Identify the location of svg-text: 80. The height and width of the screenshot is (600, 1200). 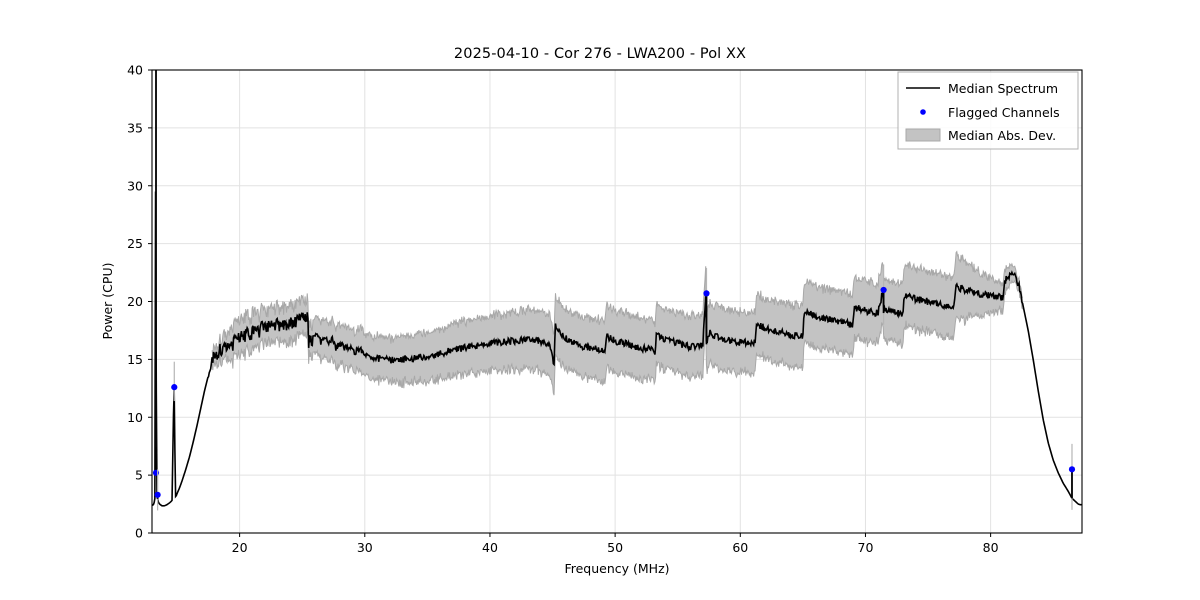
(991, 547).